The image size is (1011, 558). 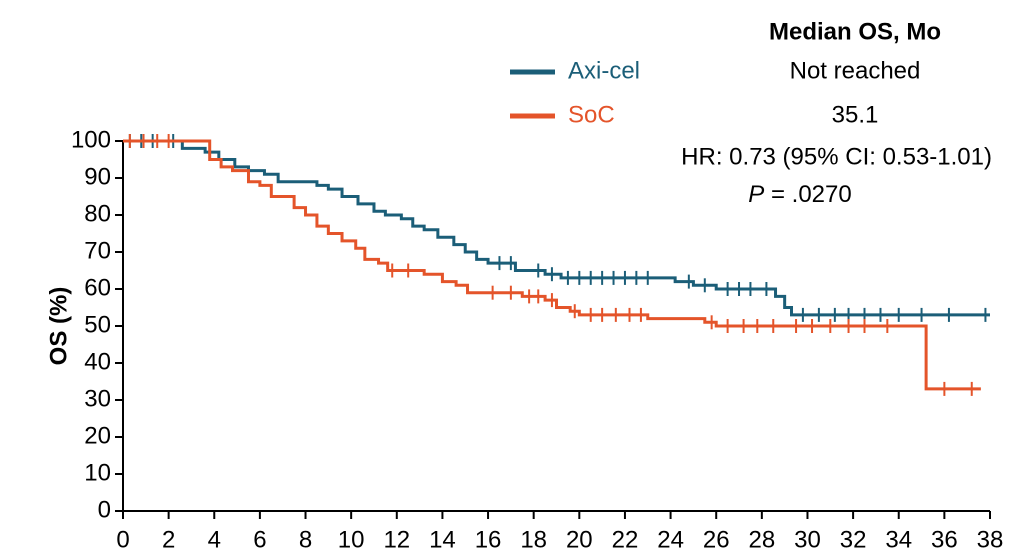 What do you see at coordinates (756, 194) in the screenshot?
I see `p-label: P` at bounding box center [756, 194].